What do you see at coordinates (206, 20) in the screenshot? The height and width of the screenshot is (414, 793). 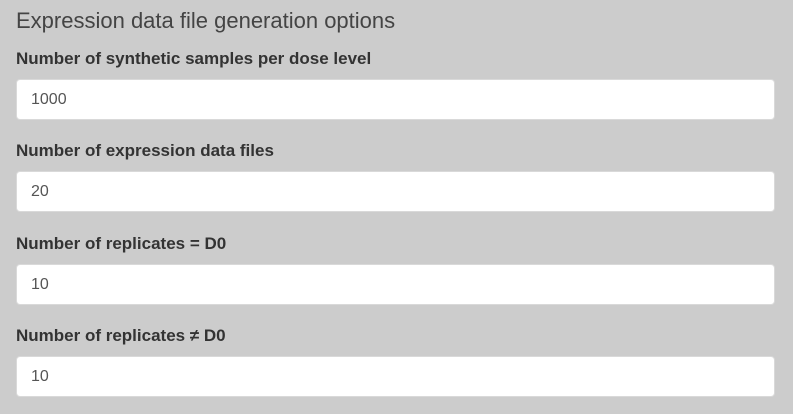 I see `section-title: Expression data file generation options` at bounding box center [206, 20].